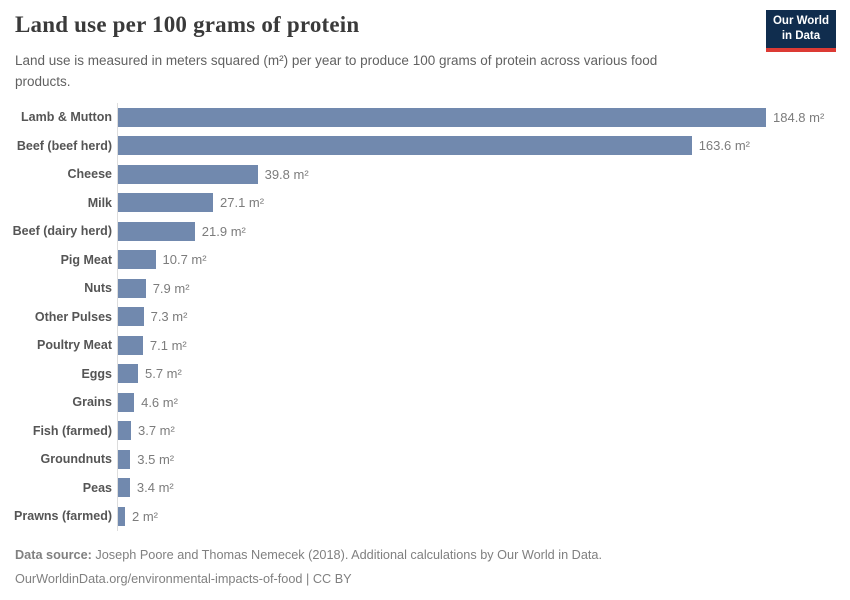  What do you see at coordinates (89, 174) in the screenshot?
I see `category-label: Cheese` at bounding box center [89, 174].